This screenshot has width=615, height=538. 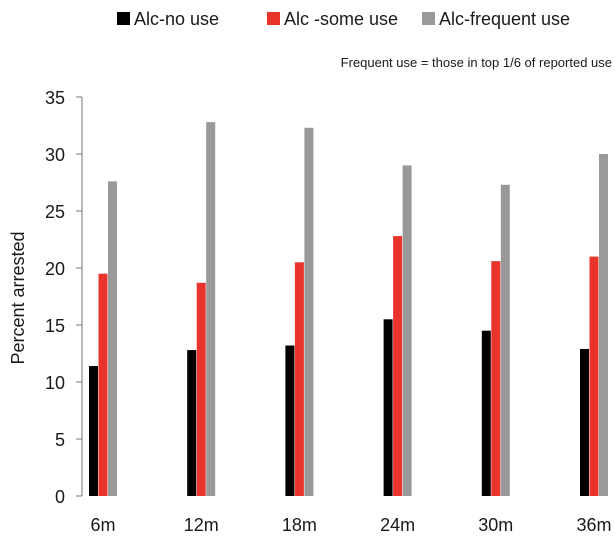 What do you see at coordinates (18, 297) in the screenshot?
I see `y-axis-label: Percent arrested` at bounding box center [18, 297].